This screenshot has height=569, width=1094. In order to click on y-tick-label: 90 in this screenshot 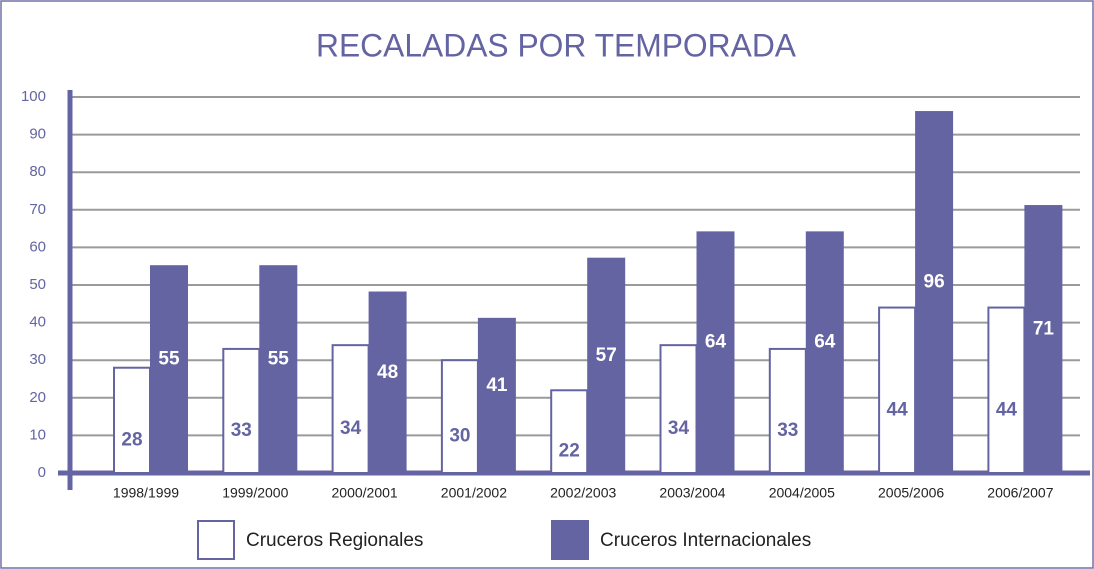, I will do `click(37, 134)`.